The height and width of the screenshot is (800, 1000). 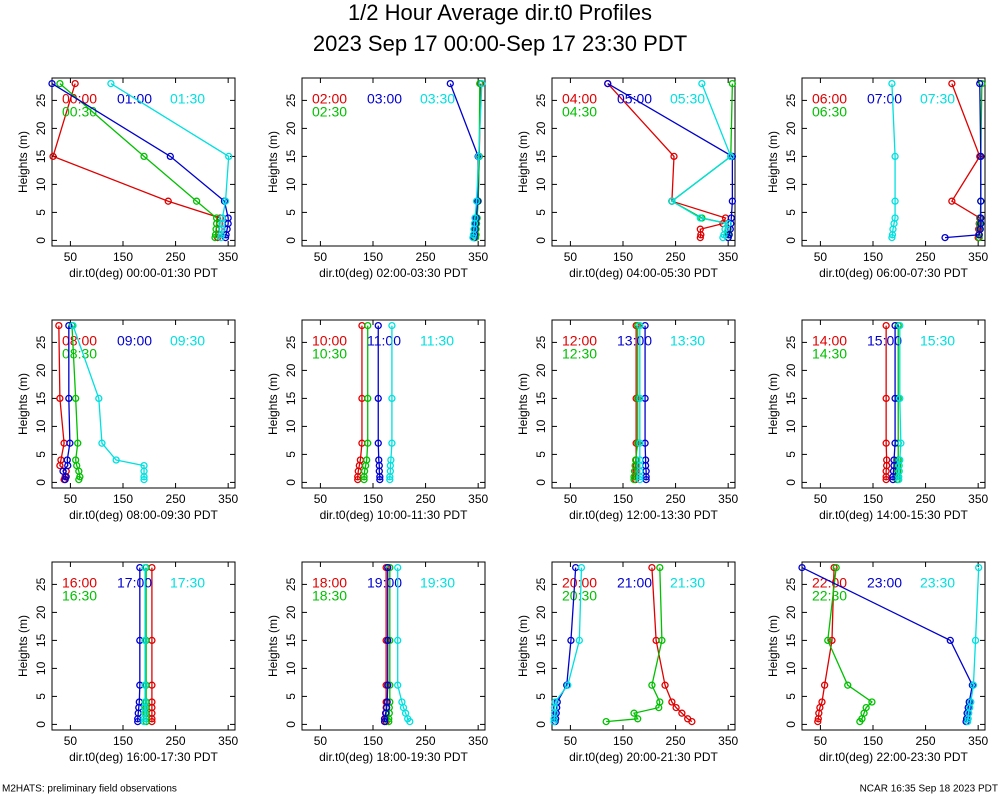 I want to click on series-label: 13:00, so click(x=634, y=341).